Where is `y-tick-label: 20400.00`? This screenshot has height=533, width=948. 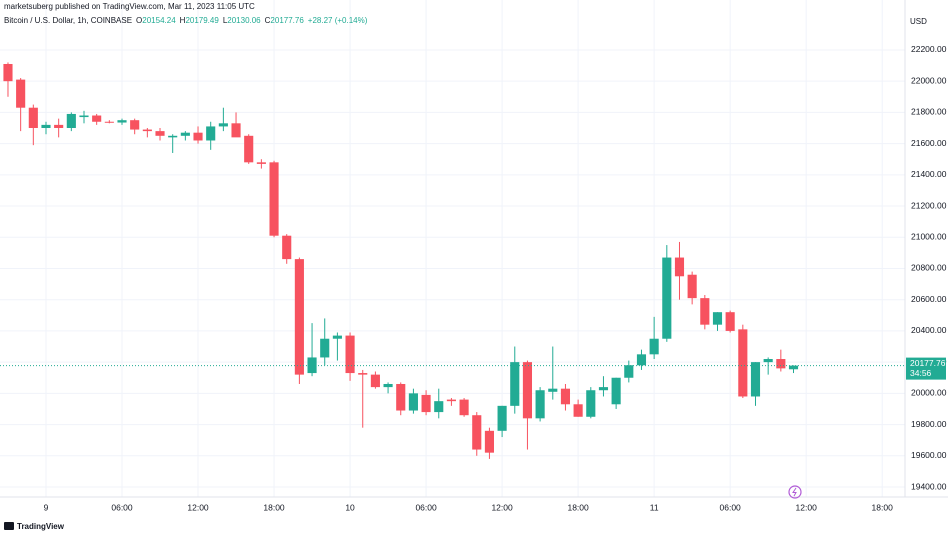
y-tick-label: 20400.00 is located at coordinates (929, 330).